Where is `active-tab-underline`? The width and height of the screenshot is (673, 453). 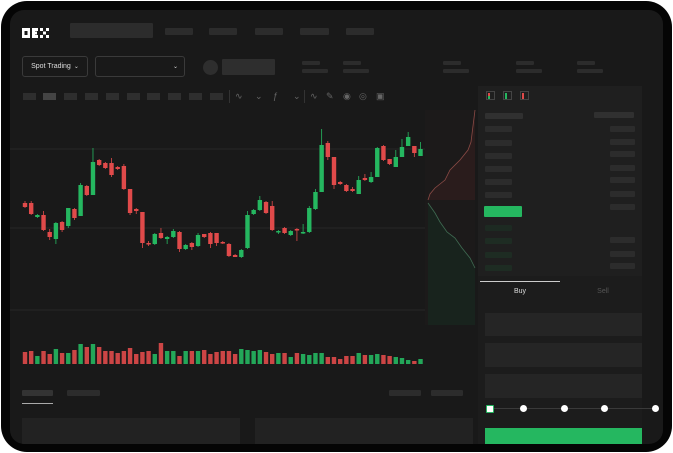 active-tab-underline is located at coordinates (37, 403).